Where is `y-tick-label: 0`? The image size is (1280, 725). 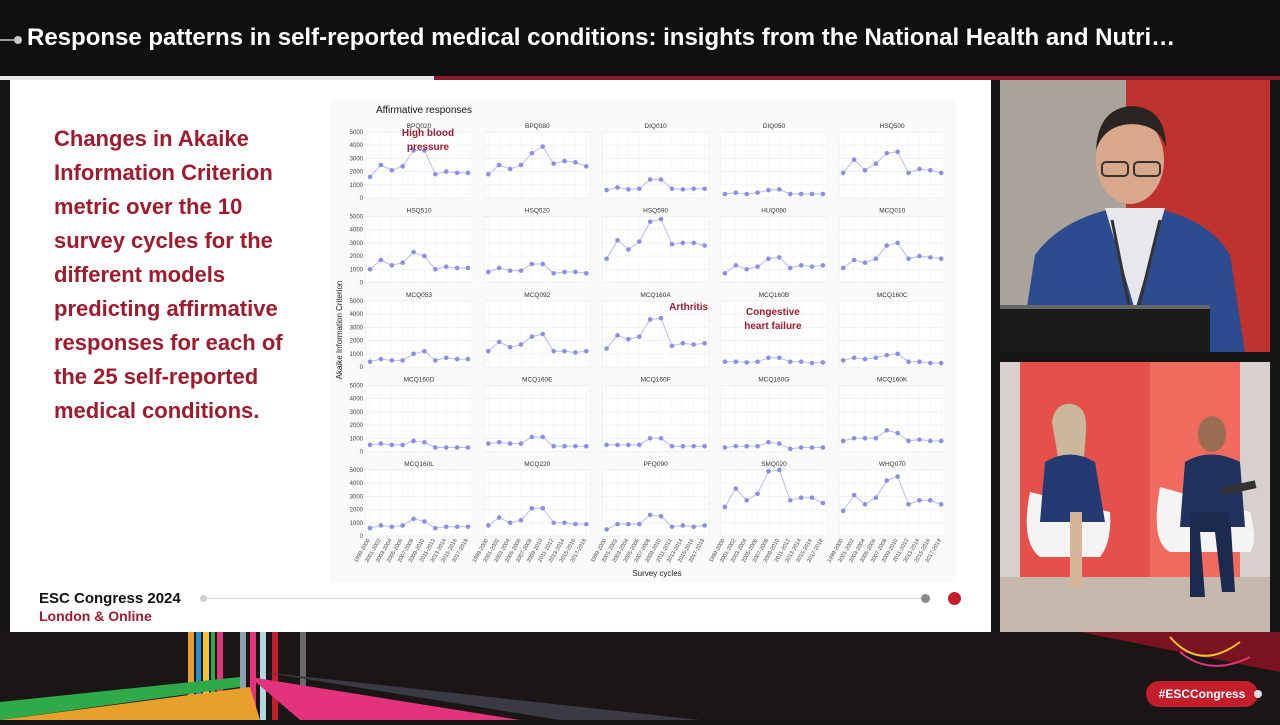
y-tick-label: 0 is located at coordinates (362, 537).